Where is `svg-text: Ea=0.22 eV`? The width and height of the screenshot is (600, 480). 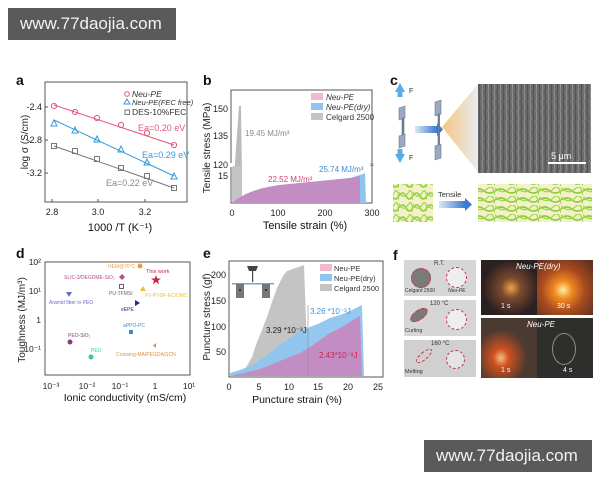 svg-text: Ea=0.22 eV is located at coordinates (129, 183).